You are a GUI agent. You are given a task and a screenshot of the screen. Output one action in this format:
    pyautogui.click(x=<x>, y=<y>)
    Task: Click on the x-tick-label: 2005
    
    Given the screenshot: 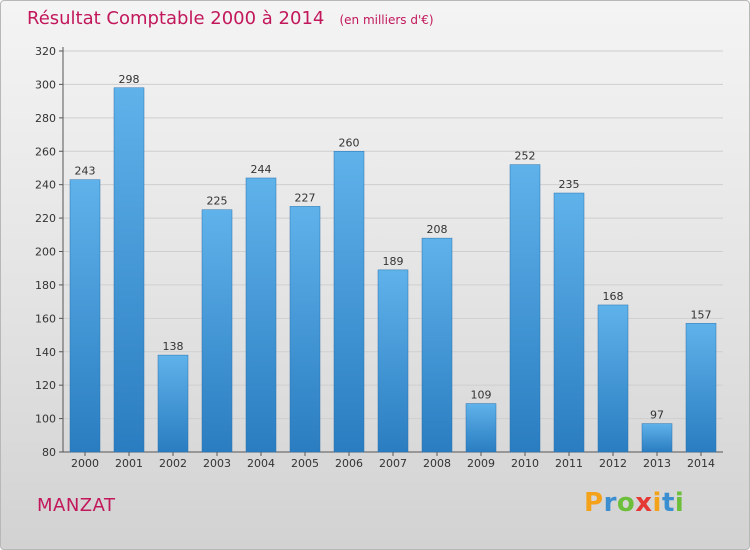 What is the action you would take?
    pyautogui.click(x=305, y=463)
    